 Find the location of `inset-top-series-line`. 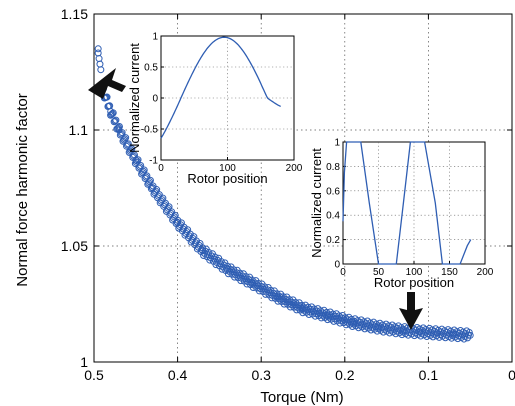

inset-top-series-line is located at coordinates (220, 87).